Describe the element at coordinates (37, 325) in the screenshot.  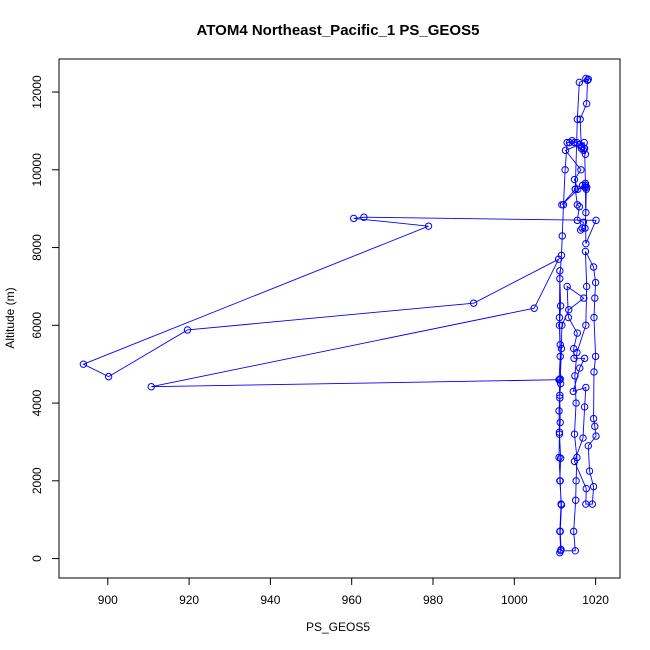
I see `y-tick-label: 6000` at that location.